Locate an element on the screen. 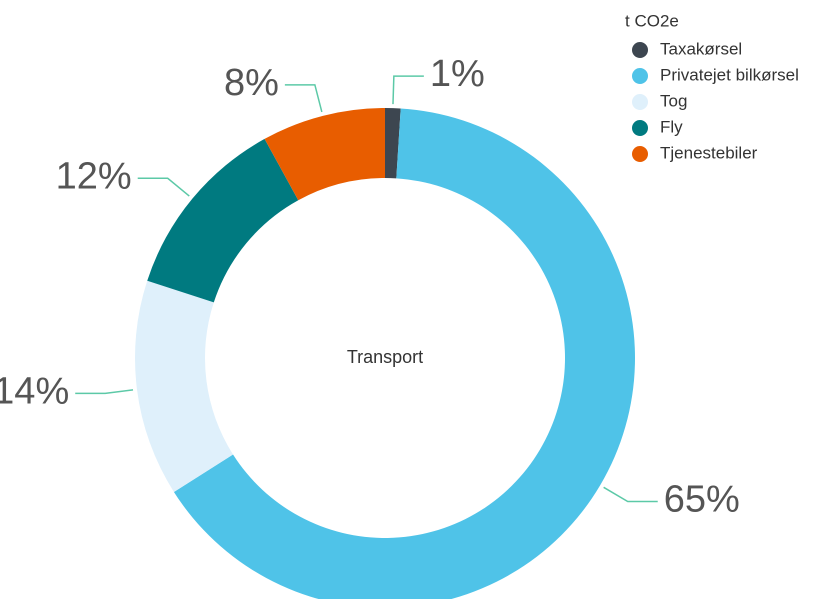 Image resolution: width=827 pixels, height=599 pixels. legend-label: Privatejet bilkørsel is located at coordinates (729, 74).